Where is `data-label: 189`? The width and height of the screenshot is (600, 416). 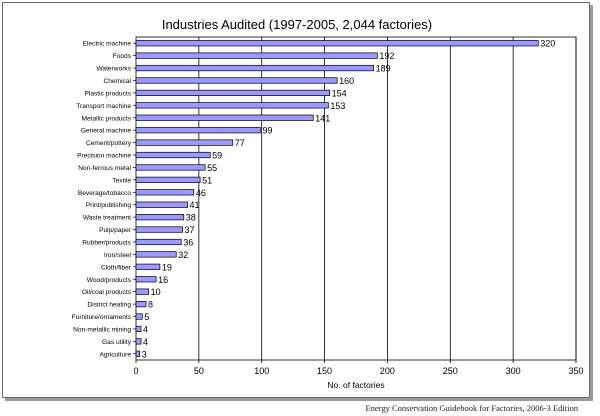
data-label: 189 is located at coordinates (383, 69).